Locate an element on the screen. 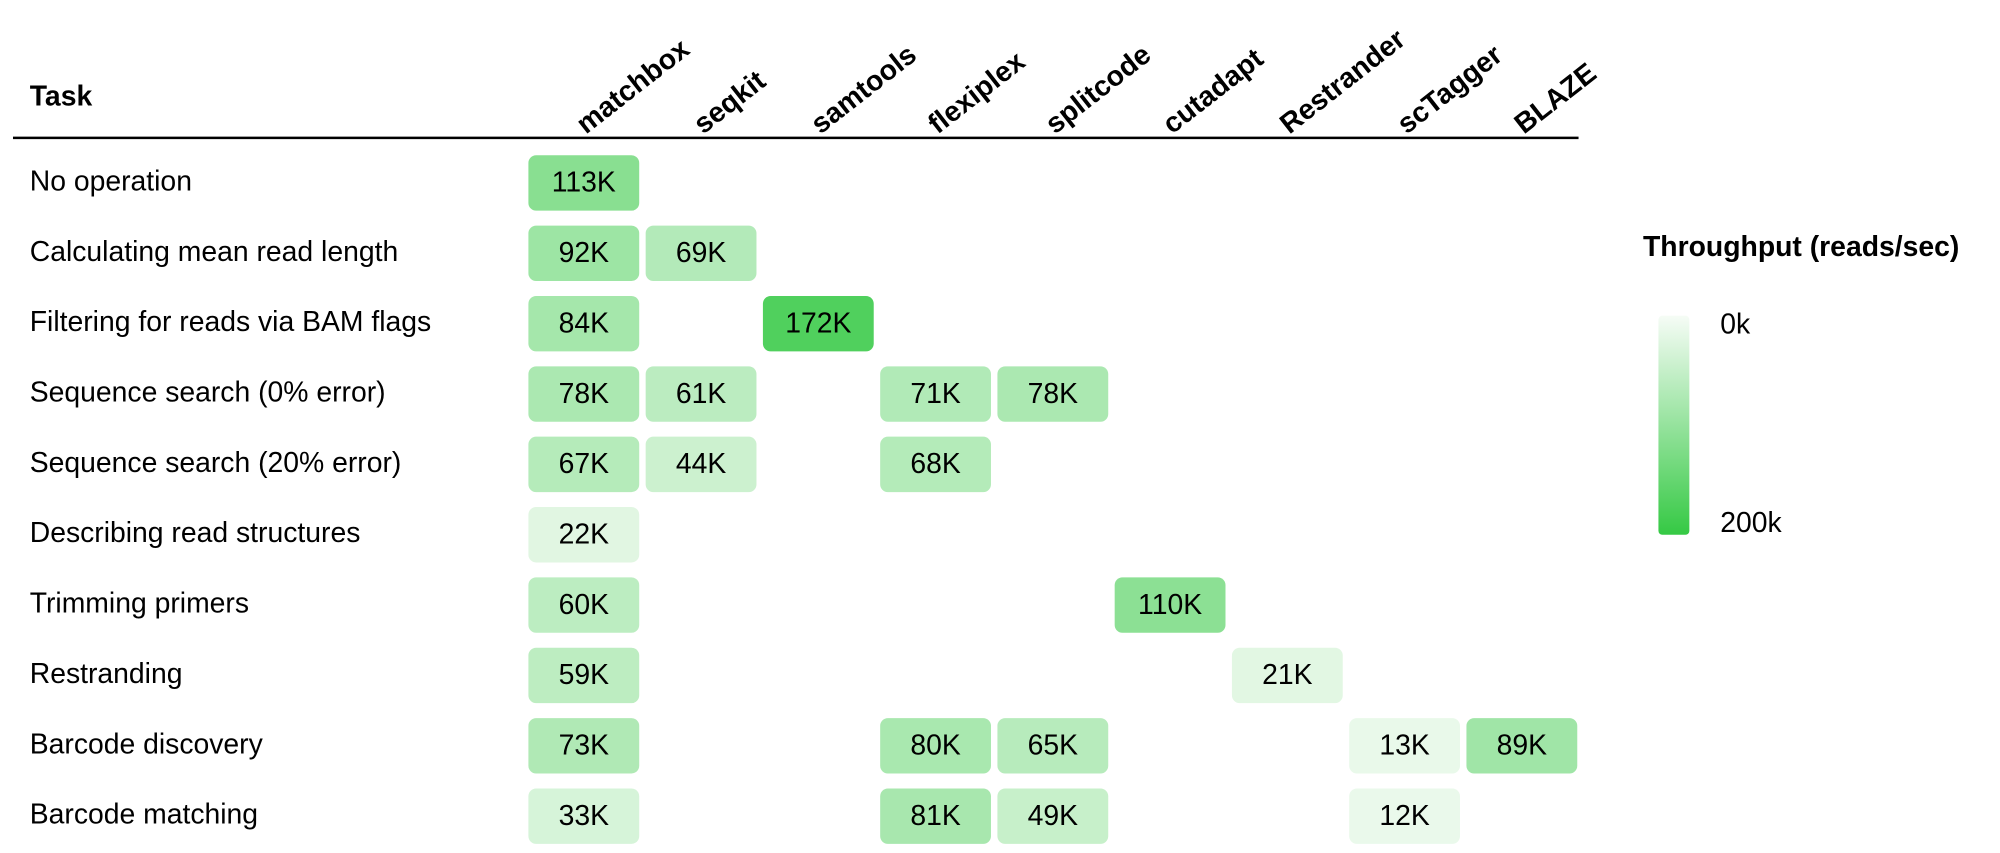 The image size is (2000, 853). row-label: Trimming primers is located at coordinates (139, 604).